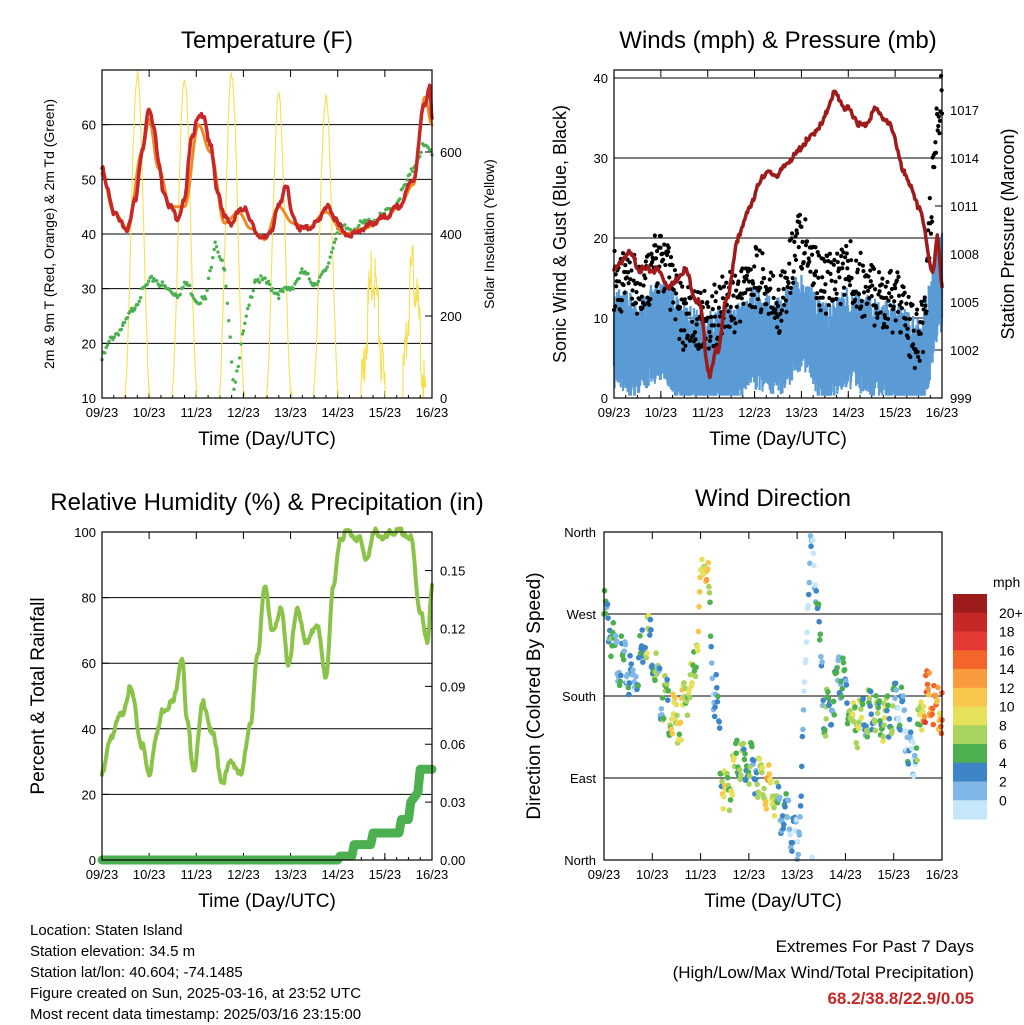 The width and height of the screenshot is (1024, 1025). What do you see at coordinates (337, 874) in the screenshot?
I see `rh-xtick-label: 14/23` at bounding box center [337, 874].